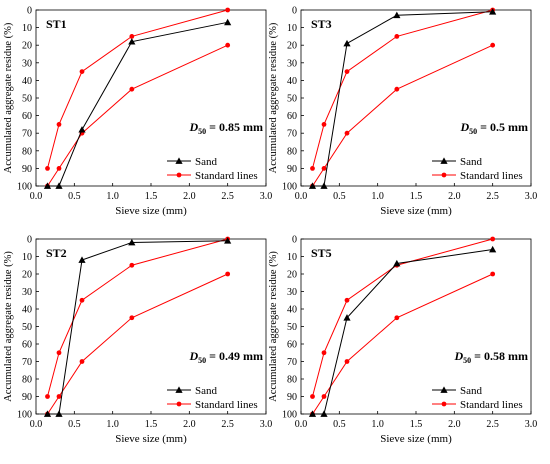 This screenshot has height=464, width=550. What do you see at coordinates (499, 356) in the screenshot?
I see `d50-value: = 0.58 mm` at bounding box center [499, 356].